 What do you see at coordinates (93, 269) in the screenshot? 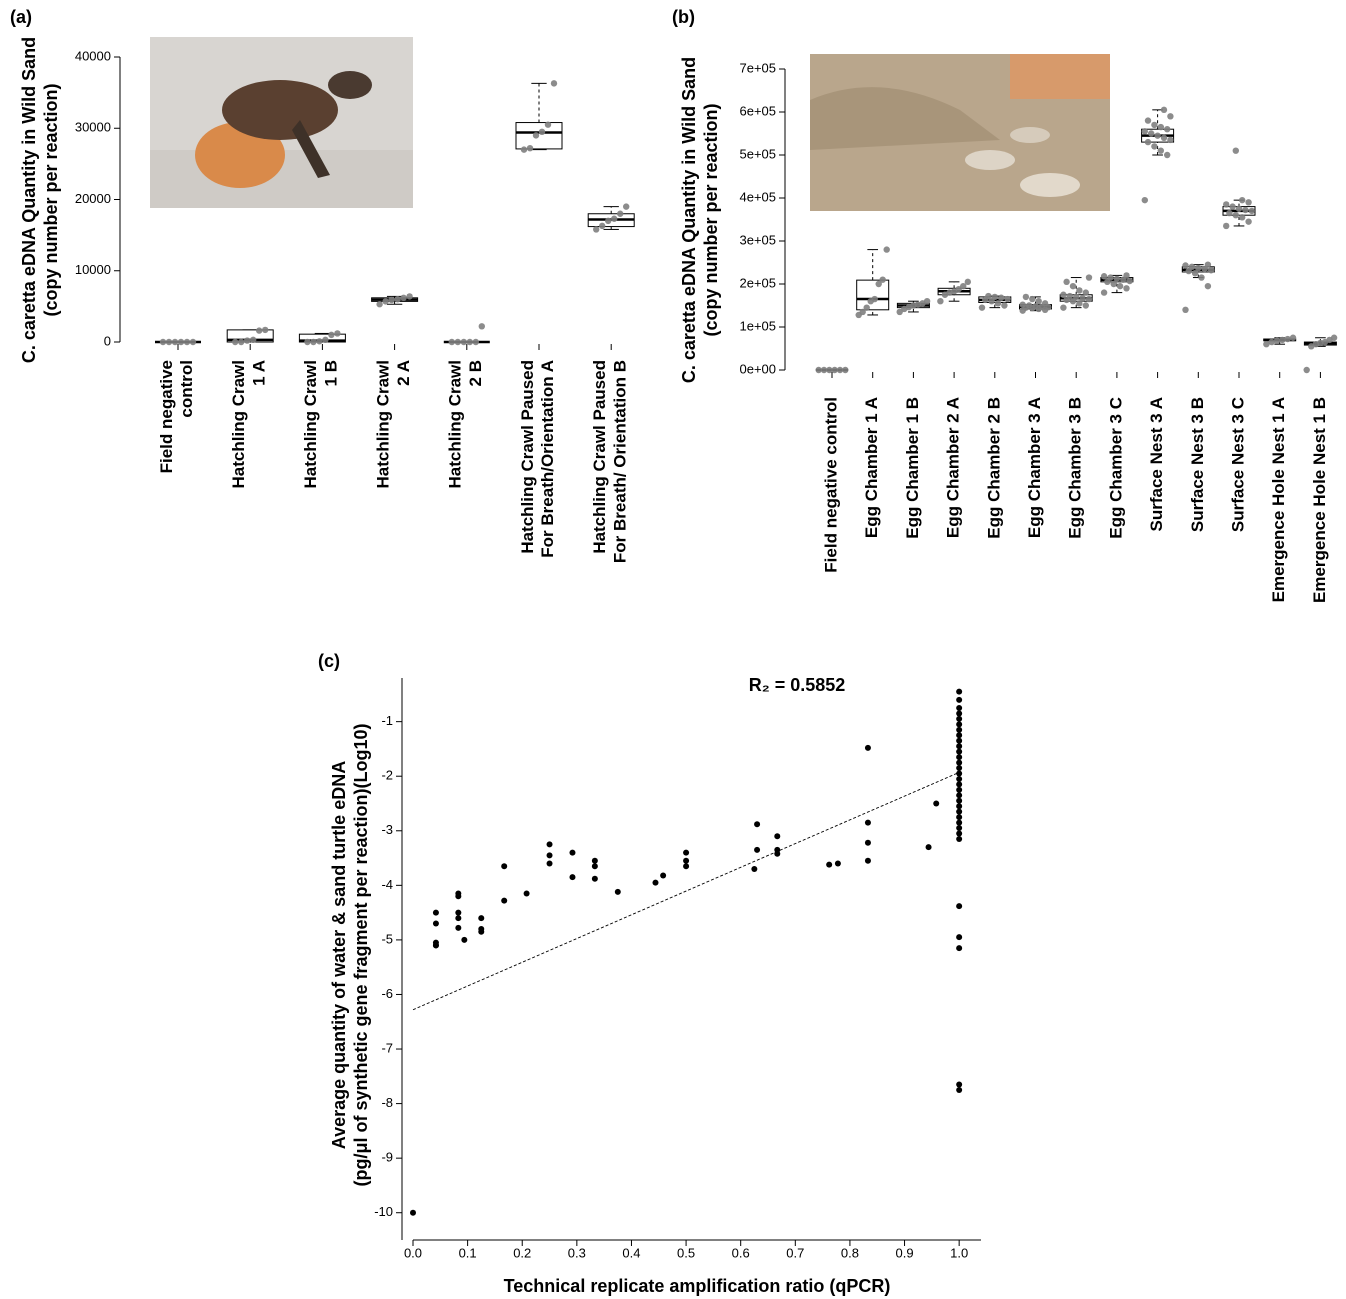
I see `y-tick-label: 10000` at bounding box center [93, 269].